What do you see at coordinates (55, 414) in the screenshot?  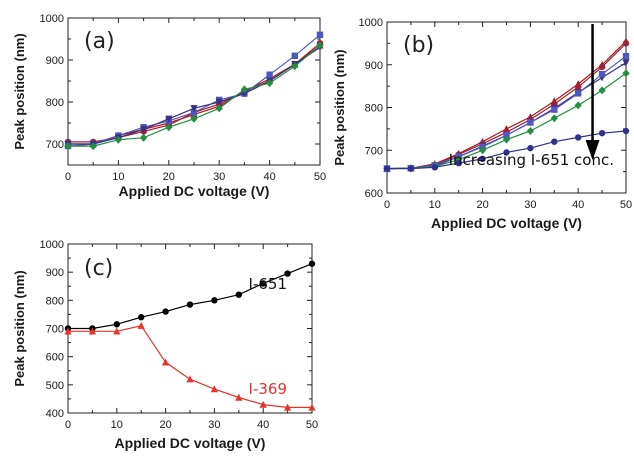 I see `y-tick-label: 400` at bounding box center [55, 414].